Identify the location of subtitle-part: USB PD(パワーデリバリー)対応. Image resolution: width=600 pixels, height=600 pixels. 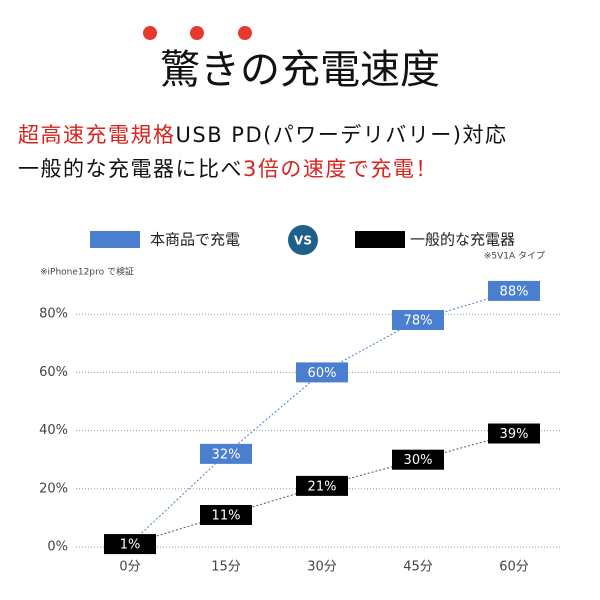
(342, 135).